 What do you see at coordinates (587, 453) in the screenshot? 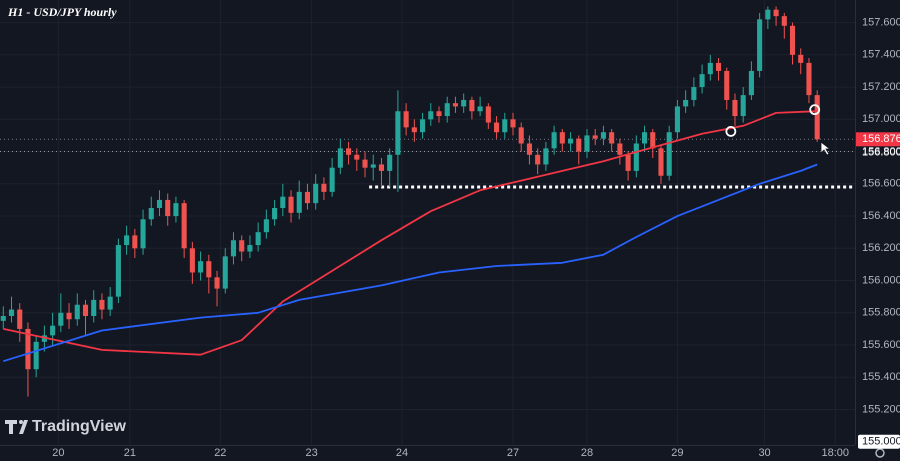
I see `x-tick-label: 28` at bounding box center [587, 453].